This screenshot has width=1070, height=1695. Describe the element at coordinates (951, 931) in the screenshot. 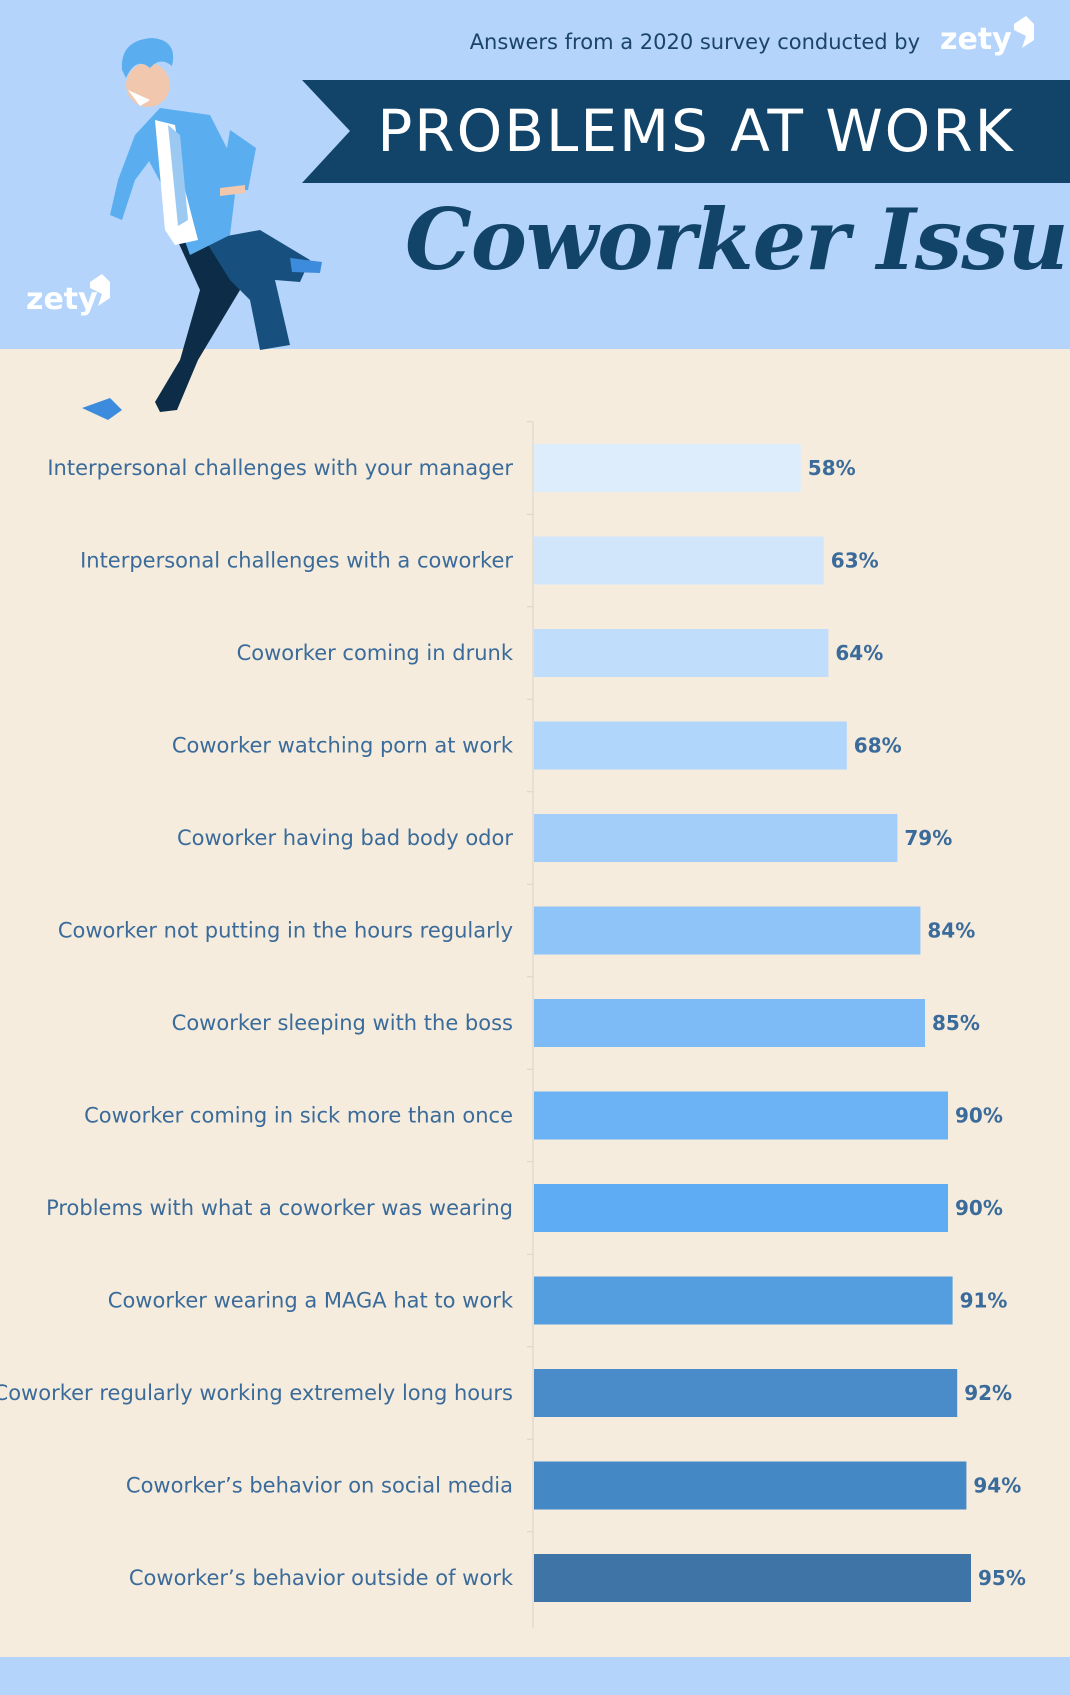

I see `value-label: 84%` at that location.